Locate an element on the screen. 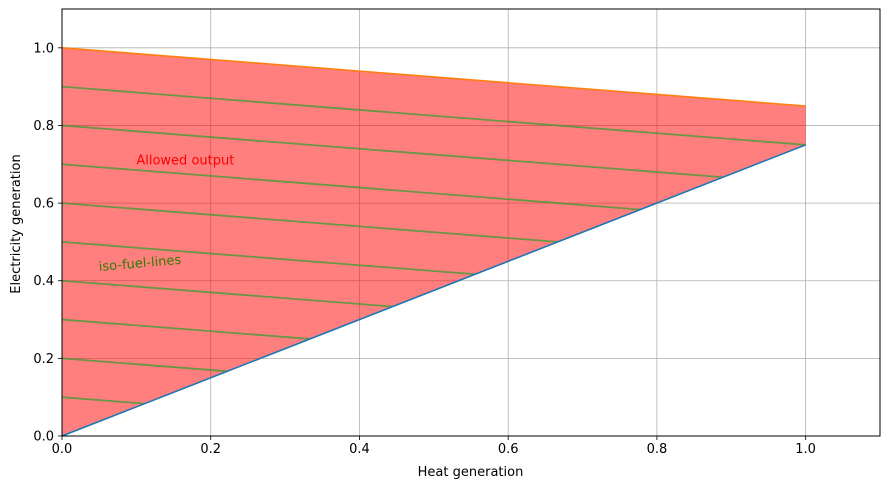  annotations-layer: Allowed output iso-fuel-lines is located at coordinates (166, 214).